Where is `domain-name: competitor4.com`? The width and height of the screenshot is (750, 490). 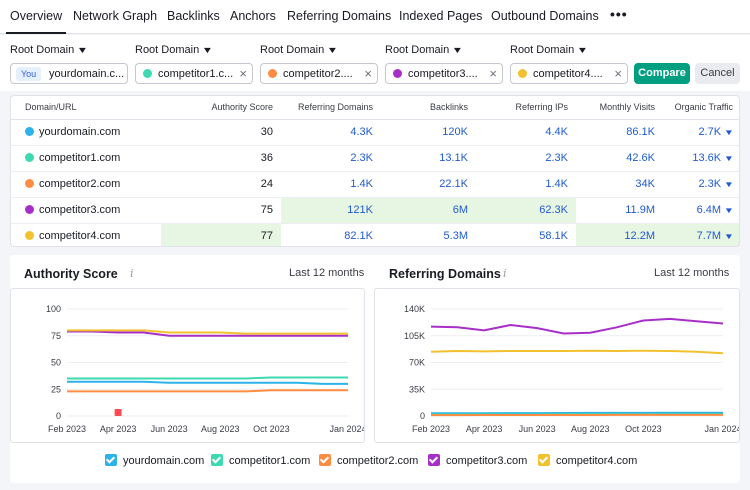
domain-name: competitor4.com is located at coordinates (80, 236).